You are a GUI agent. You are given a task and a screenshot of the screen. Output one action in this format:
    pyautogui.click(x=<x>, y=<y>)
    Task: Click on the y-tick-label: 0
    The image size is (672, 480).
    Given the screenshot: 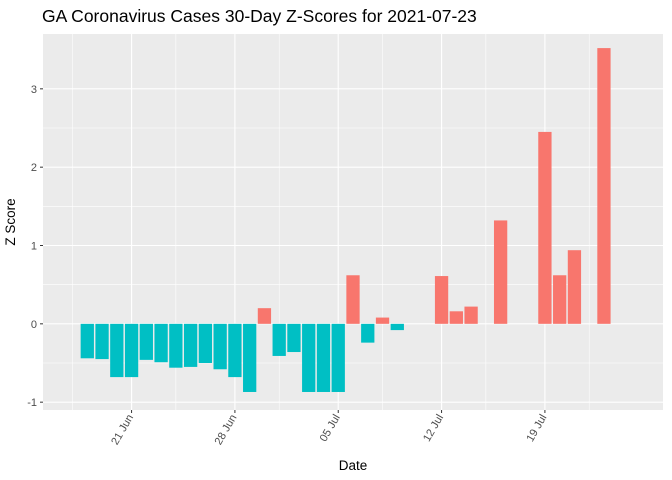 What is the action you would take?
    pyautogui.click(x=34, y=325)
    